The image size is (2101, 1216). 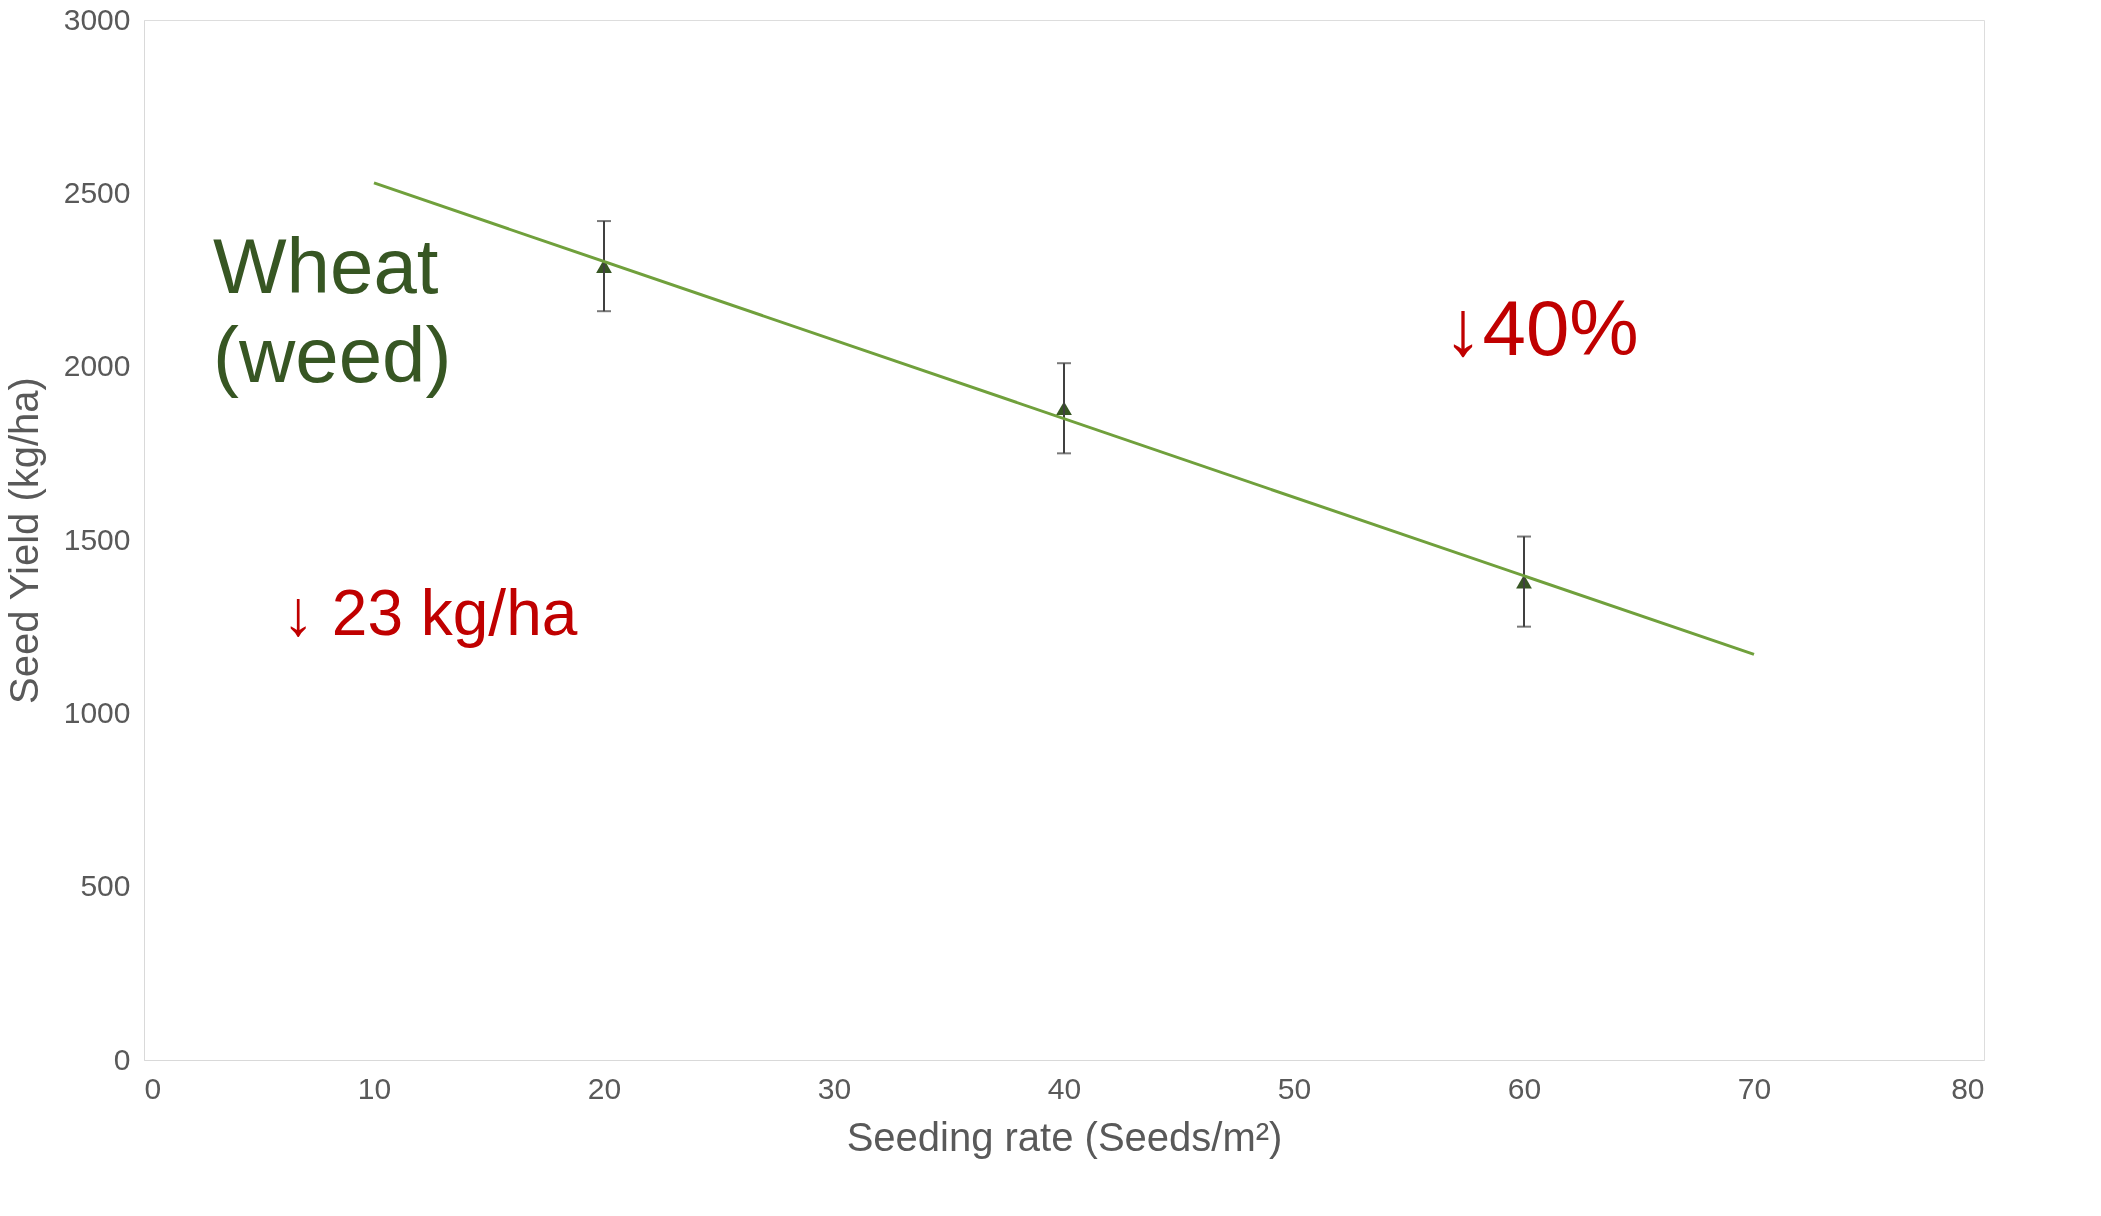 I want to click on y-tick-label: 1500, so click(x=97, y=539).